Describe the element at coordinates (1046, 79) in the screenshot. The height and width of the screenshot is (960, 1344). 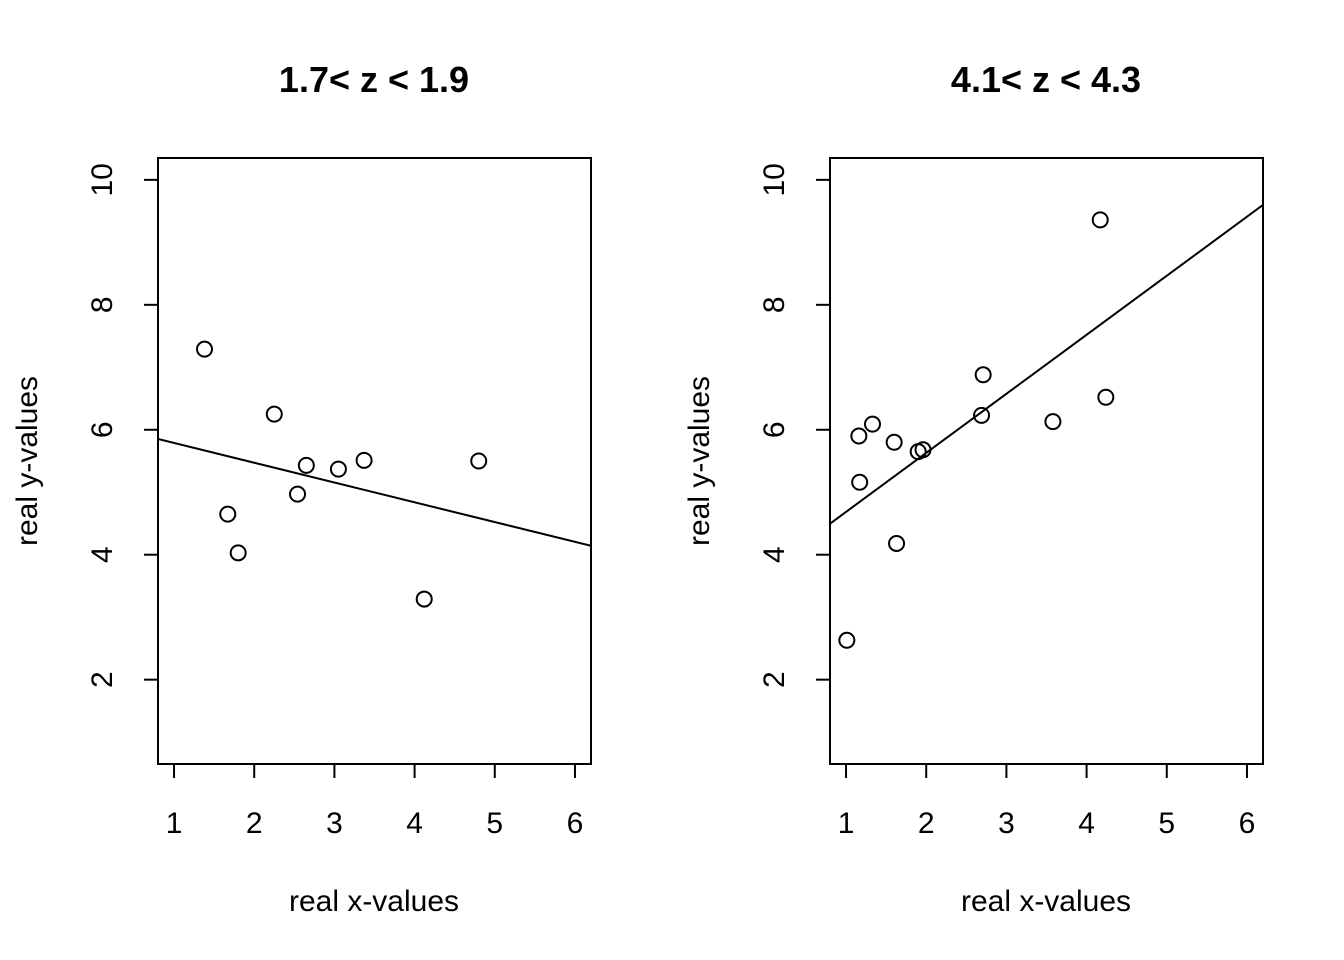
I see `chart-title: 4.1< z < 4.3` at that location.